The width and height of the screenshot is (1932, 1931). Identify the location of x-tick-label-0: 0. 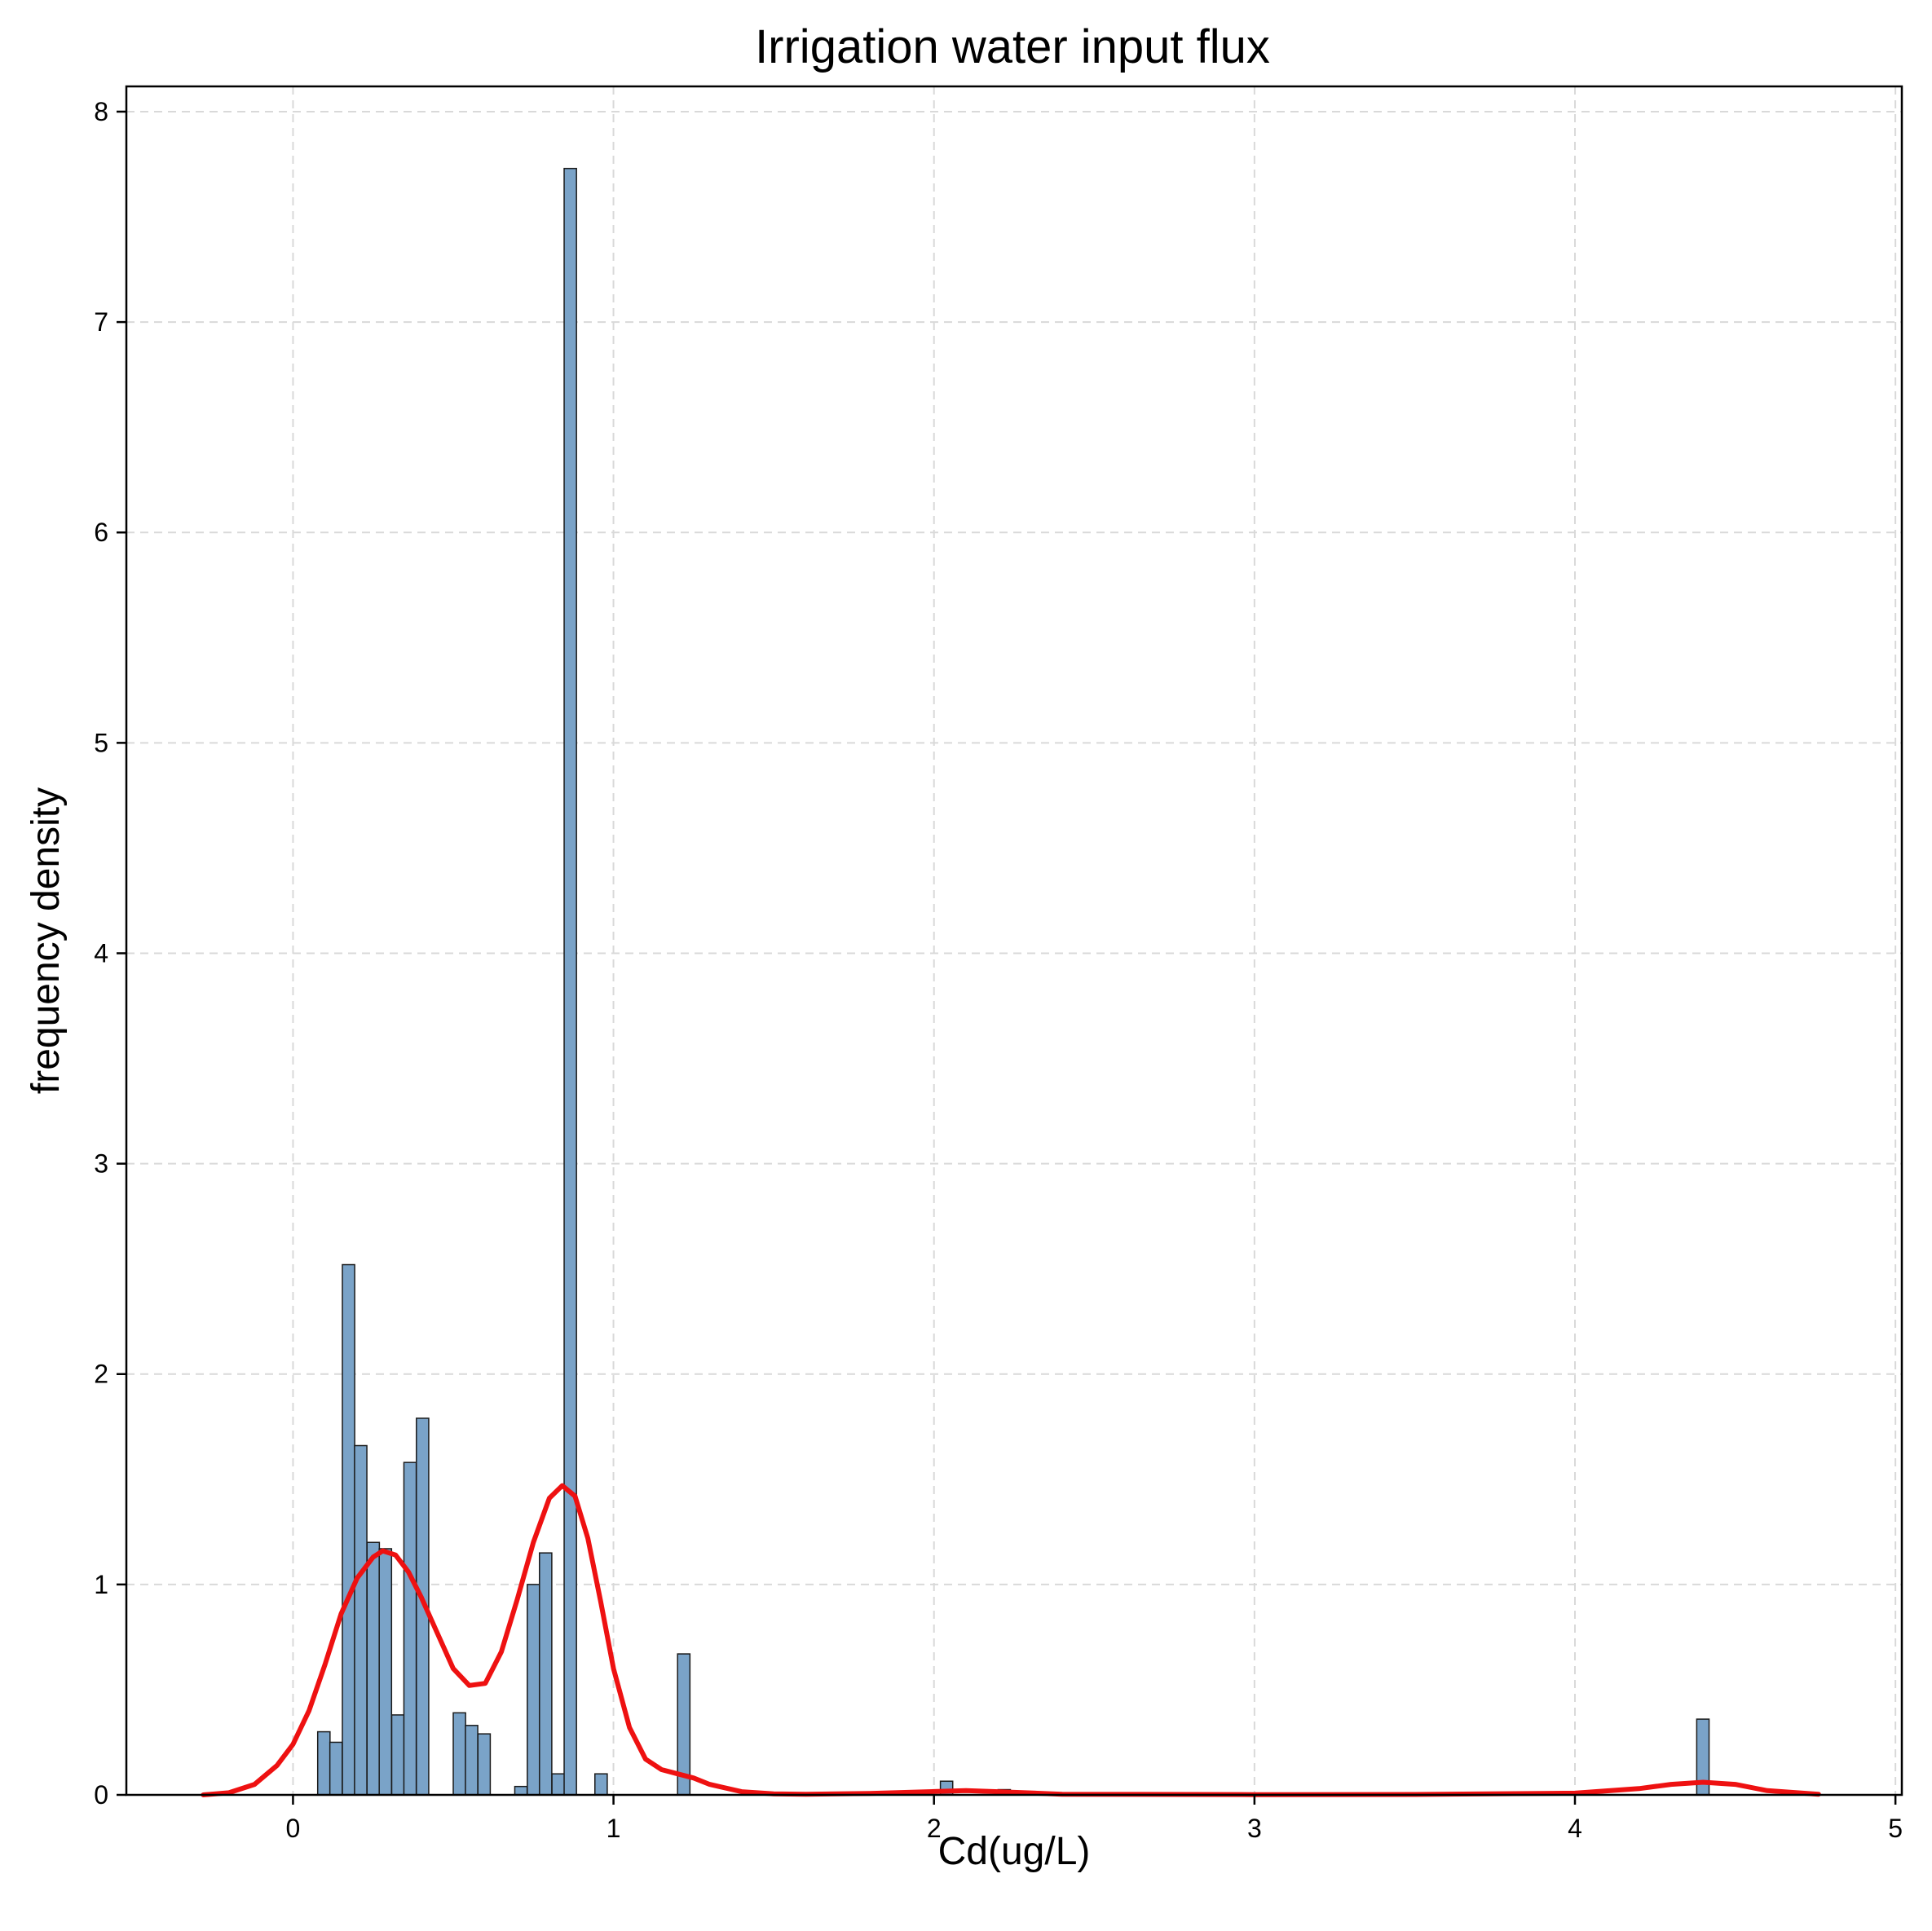
(293, 1828).